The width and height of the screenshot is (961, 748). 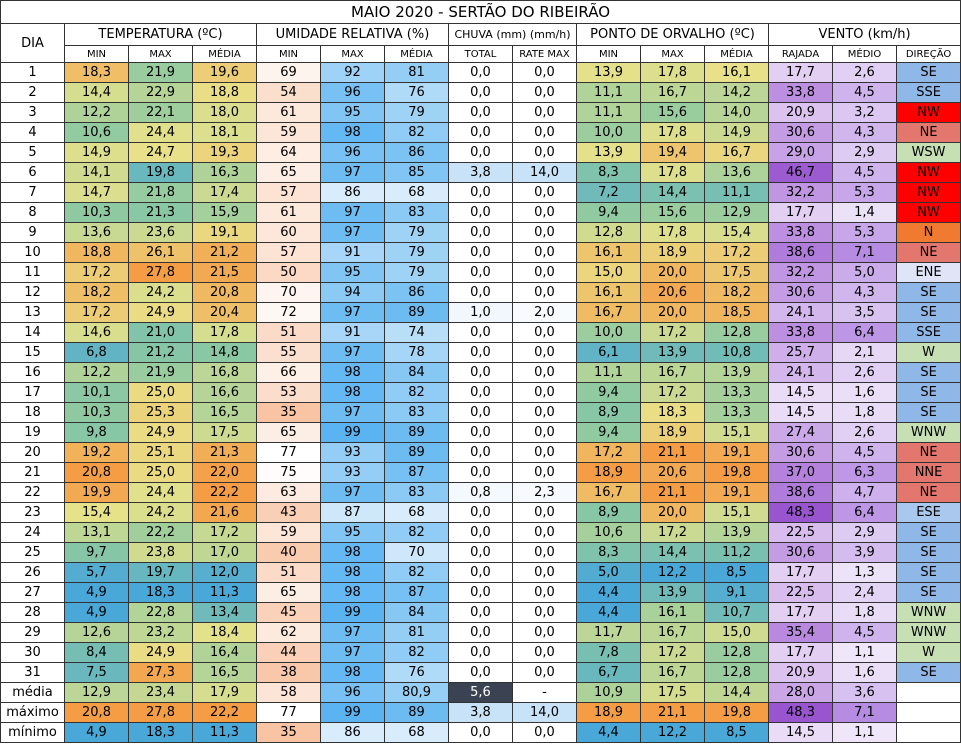 I want to click on value-cell: 17,7, so click(x=800, y=612).